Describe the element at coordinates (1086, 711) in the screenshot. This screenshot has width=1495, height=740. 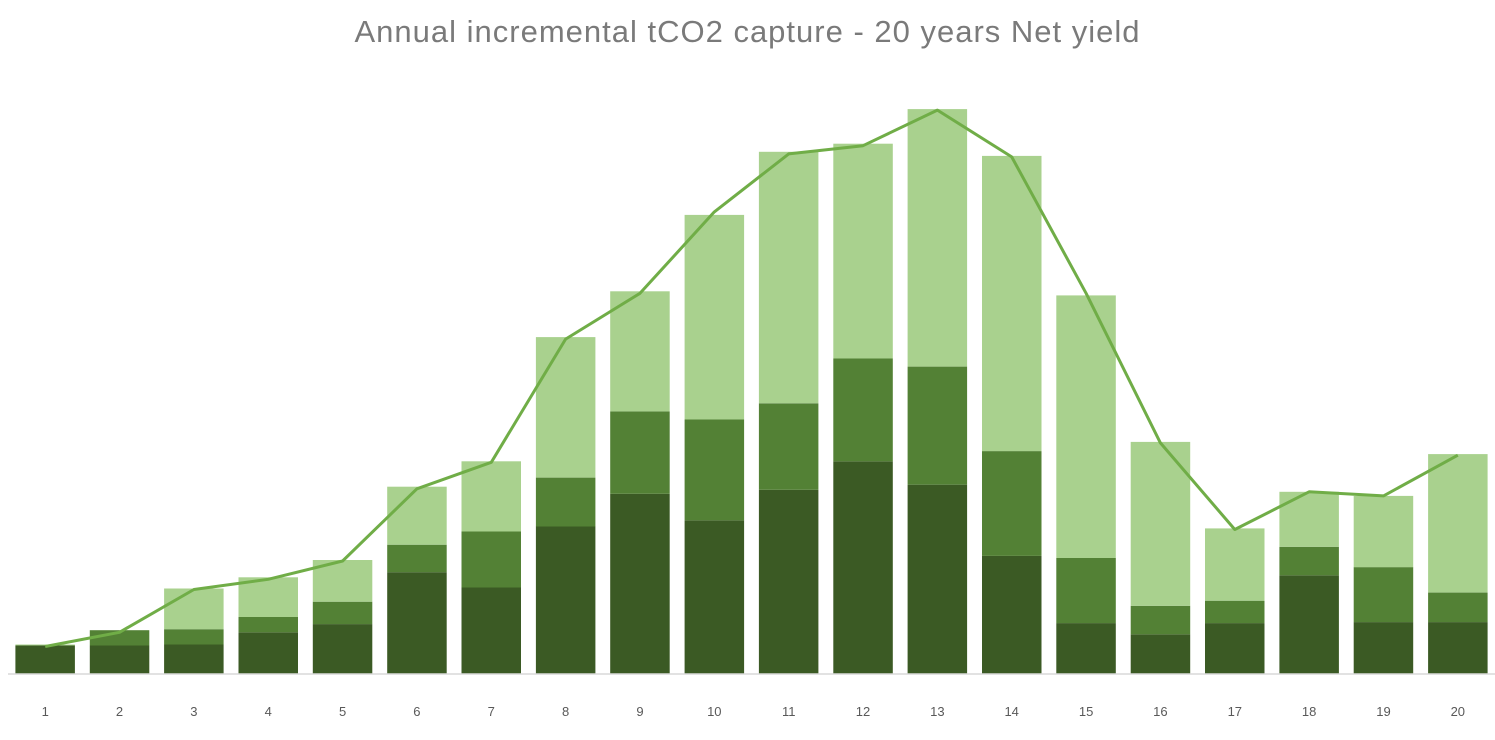
I see `x-tick-label: 15` at that location.